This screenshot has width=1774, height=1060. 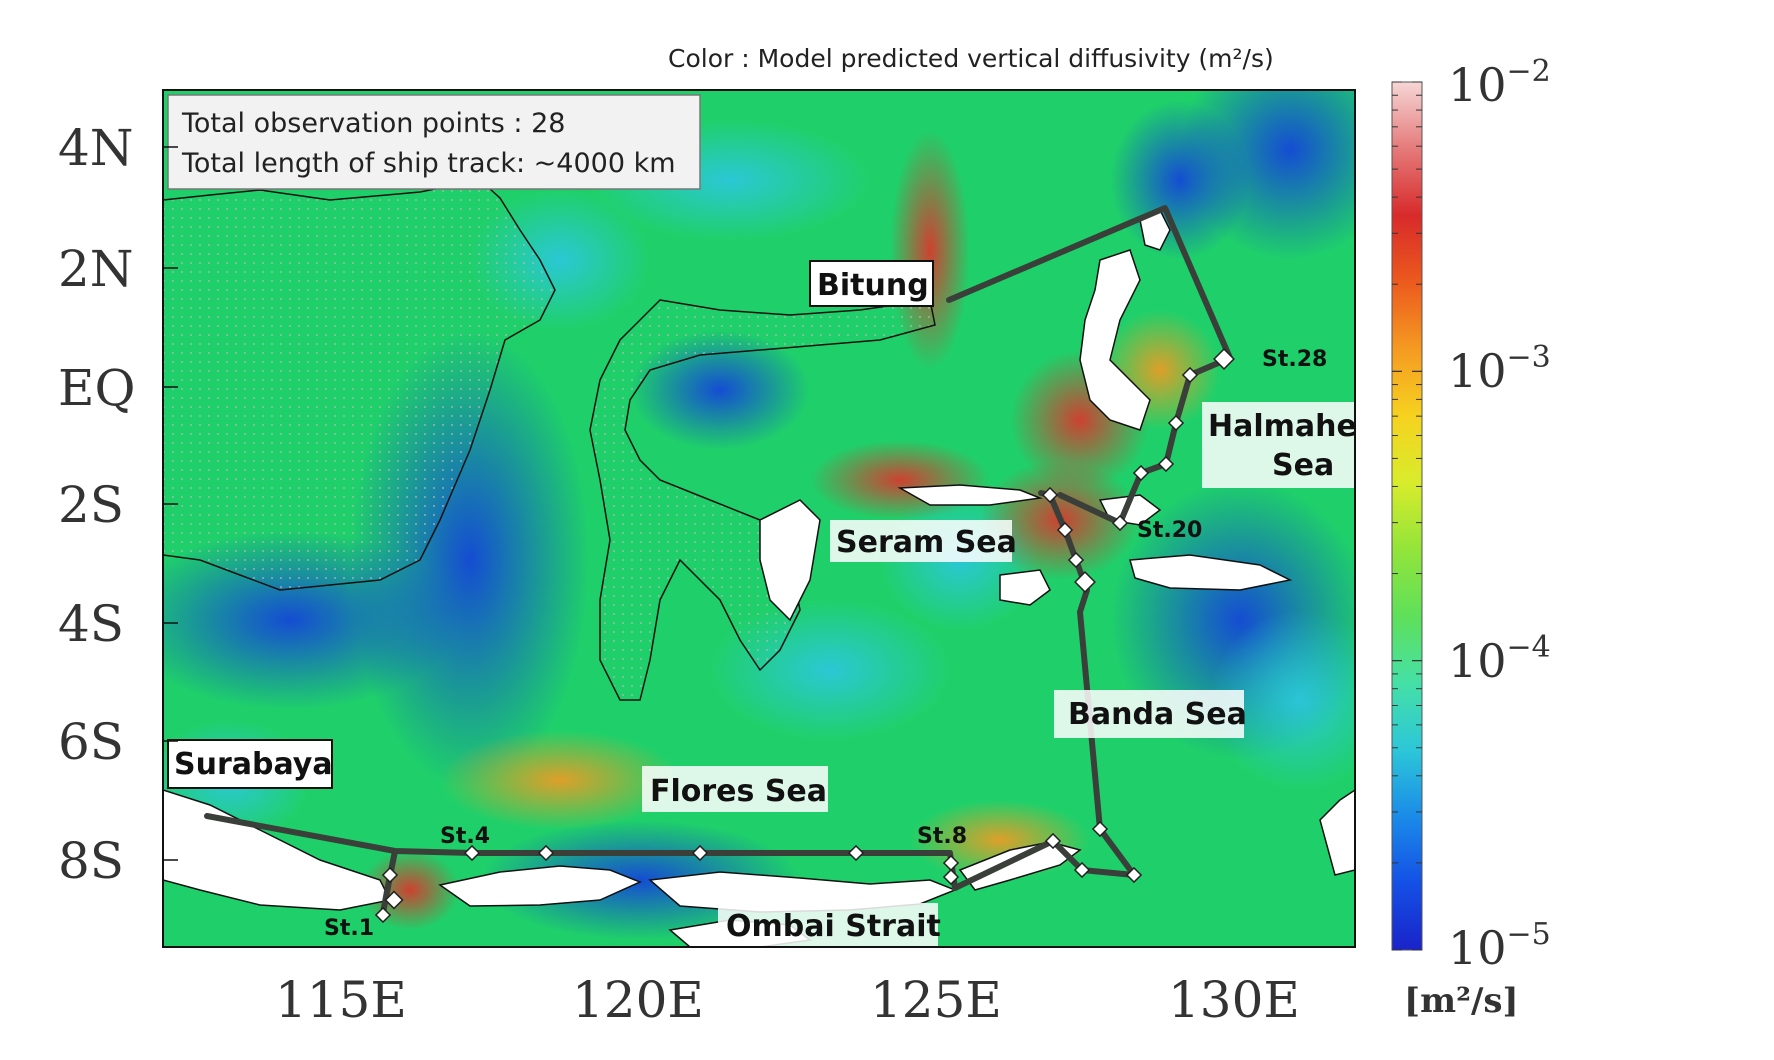 I want to click on ship-track-ombai-to-banda, so click(x=1044, y=690).